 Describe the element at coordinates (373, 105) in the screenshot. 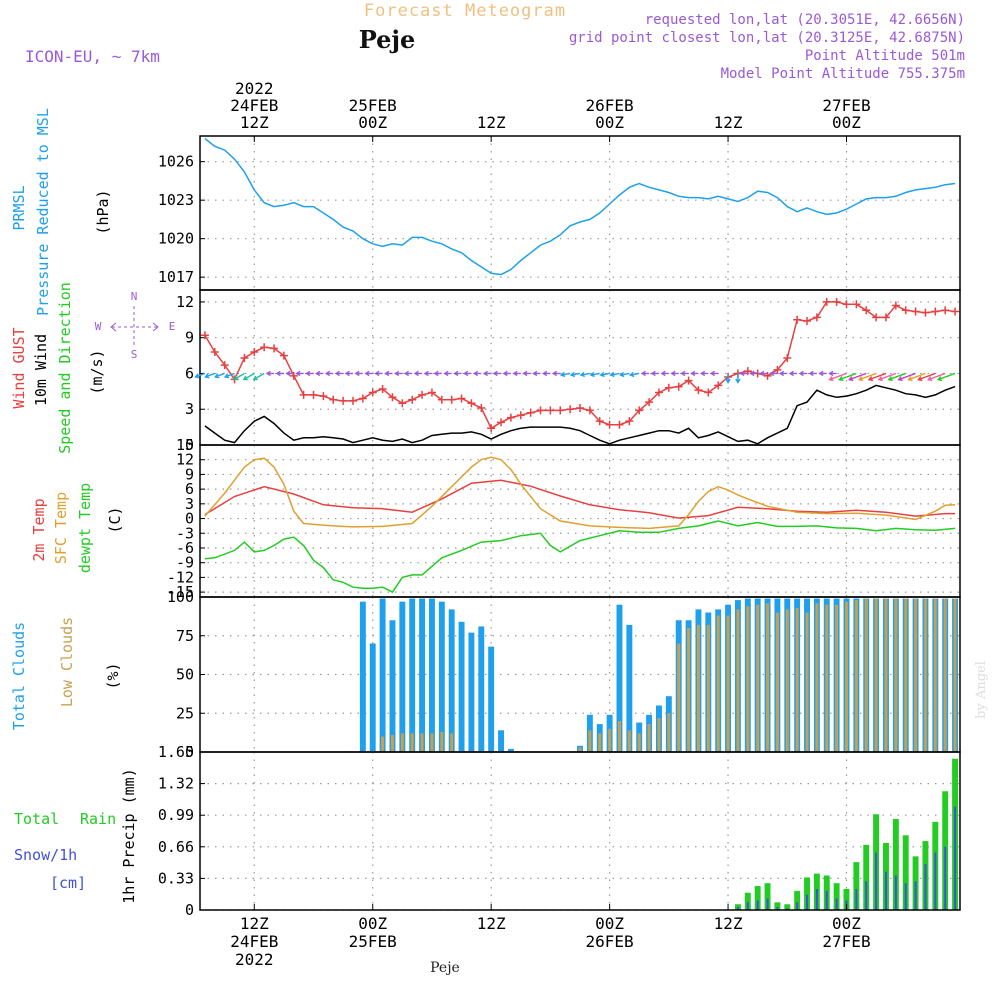

I see `time-label-top: 25FEB` at that location.